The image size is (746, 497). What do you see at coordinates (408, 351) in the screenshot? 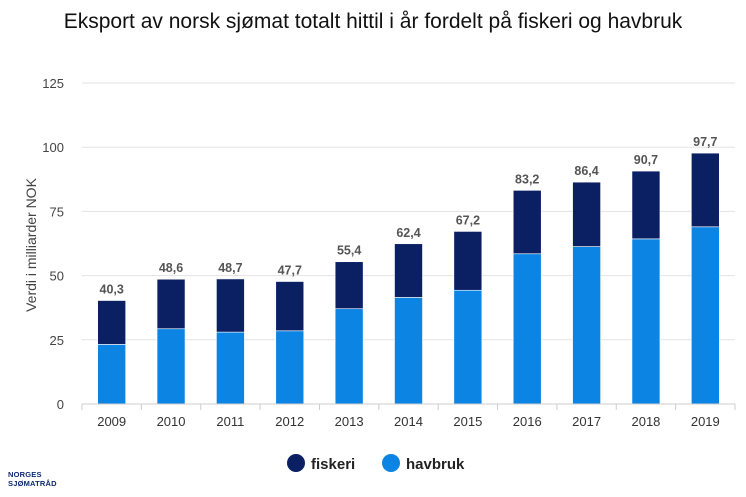
I see `bar-havbruk-2014` at bounding box center [408, 351].